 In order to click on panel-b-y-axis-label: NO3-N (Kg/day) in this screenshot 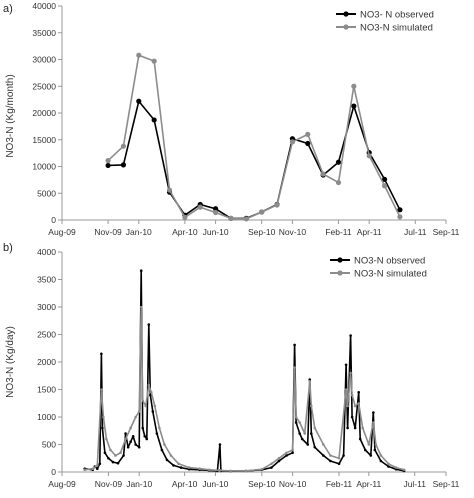, I will do `click(10, 362)`.